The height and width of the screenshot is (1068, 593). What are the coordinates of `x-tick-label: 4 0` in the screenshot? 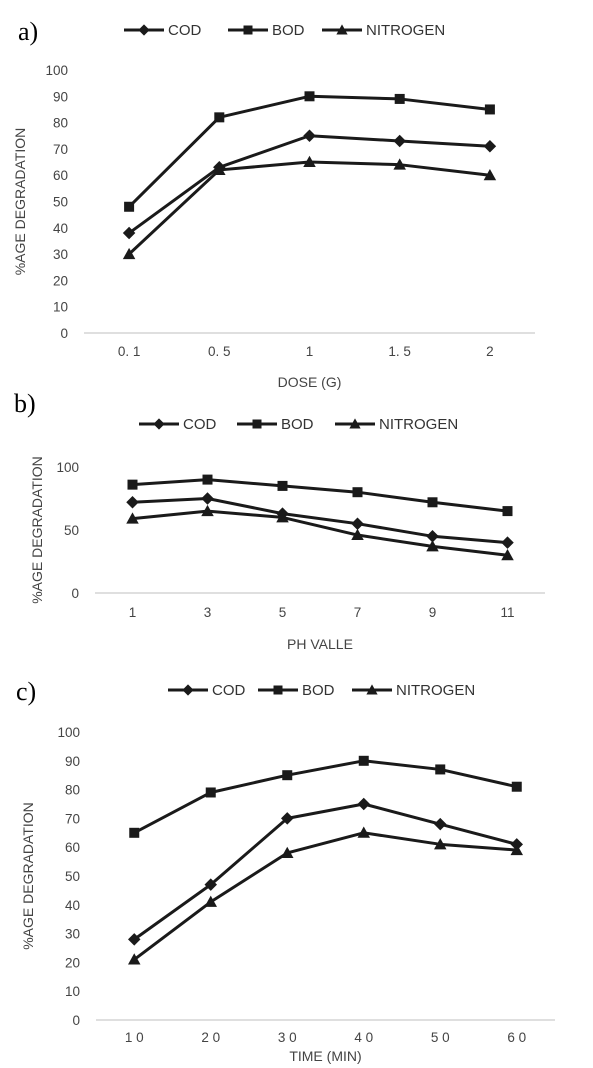 It's located at (363, 1037).